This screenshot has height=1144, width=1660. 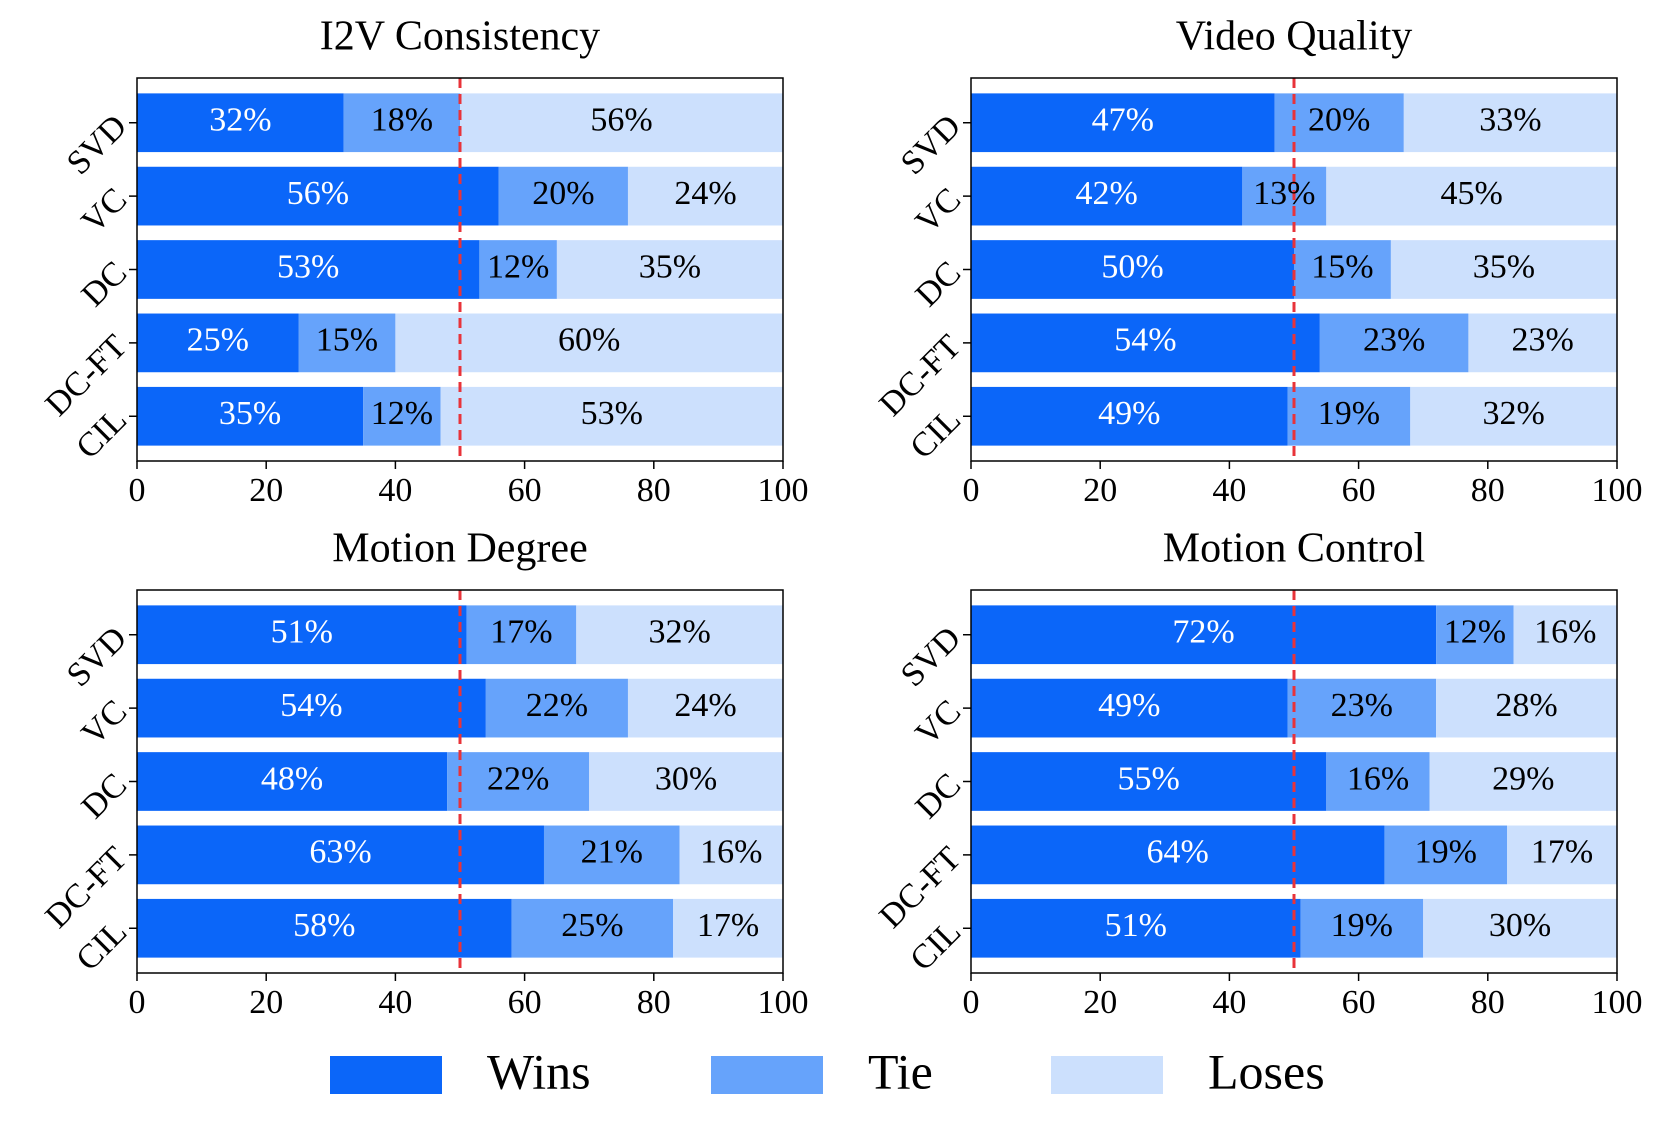 What do you see at coordinates (460, 37) in the screenshot?
I see `subplot-title: I2V Consistency` at bounding box center [460, 37].